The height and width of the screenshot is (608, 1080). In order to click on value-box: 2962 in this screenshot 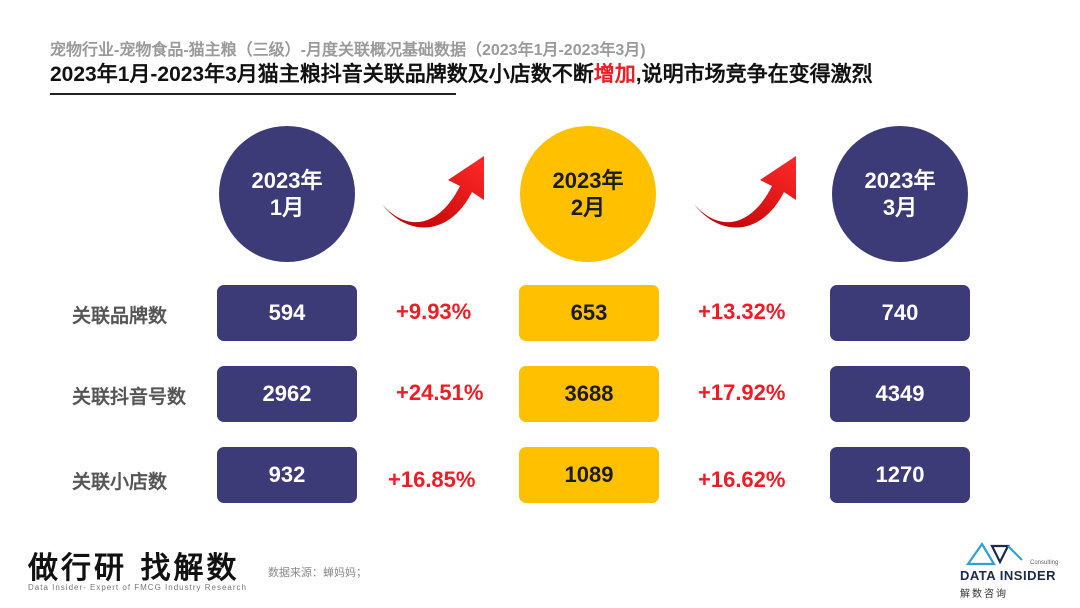, I will do `click(287, 394)`.